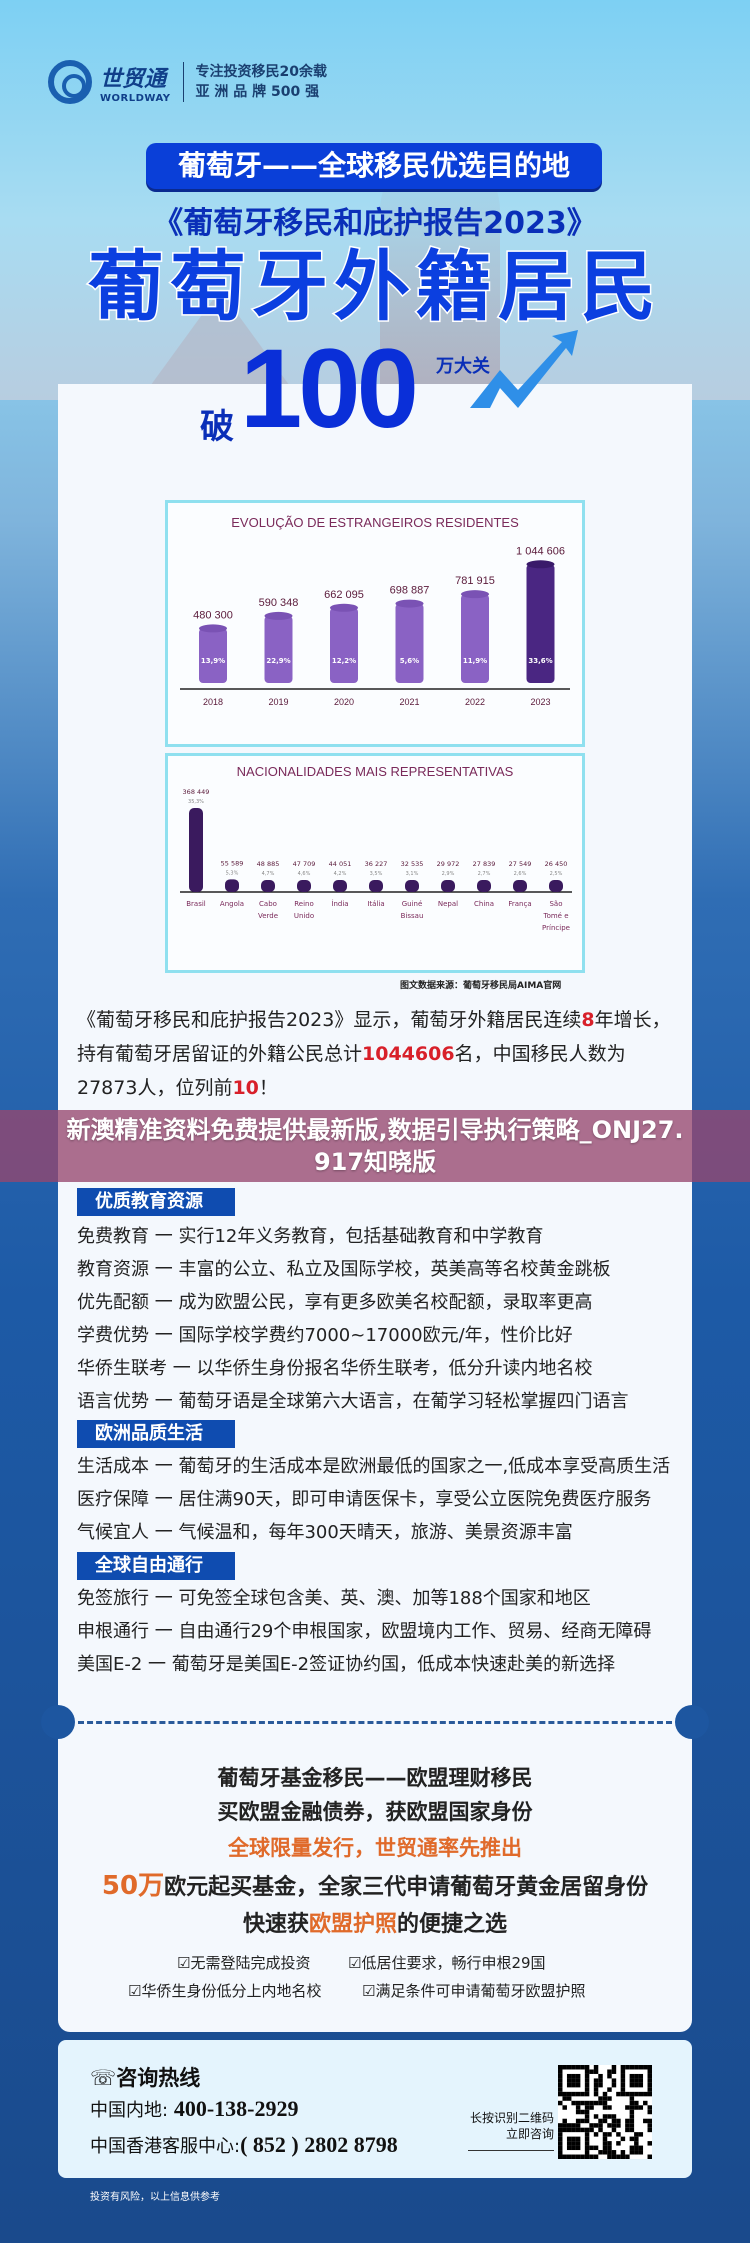 The image size is (750, 2243). Describe the element at coordinates (375, 522) in the screenshot. I see `chart-title: EVOLUÇÃO DE ESTRANGEIROS RESIDENTES` at that location.